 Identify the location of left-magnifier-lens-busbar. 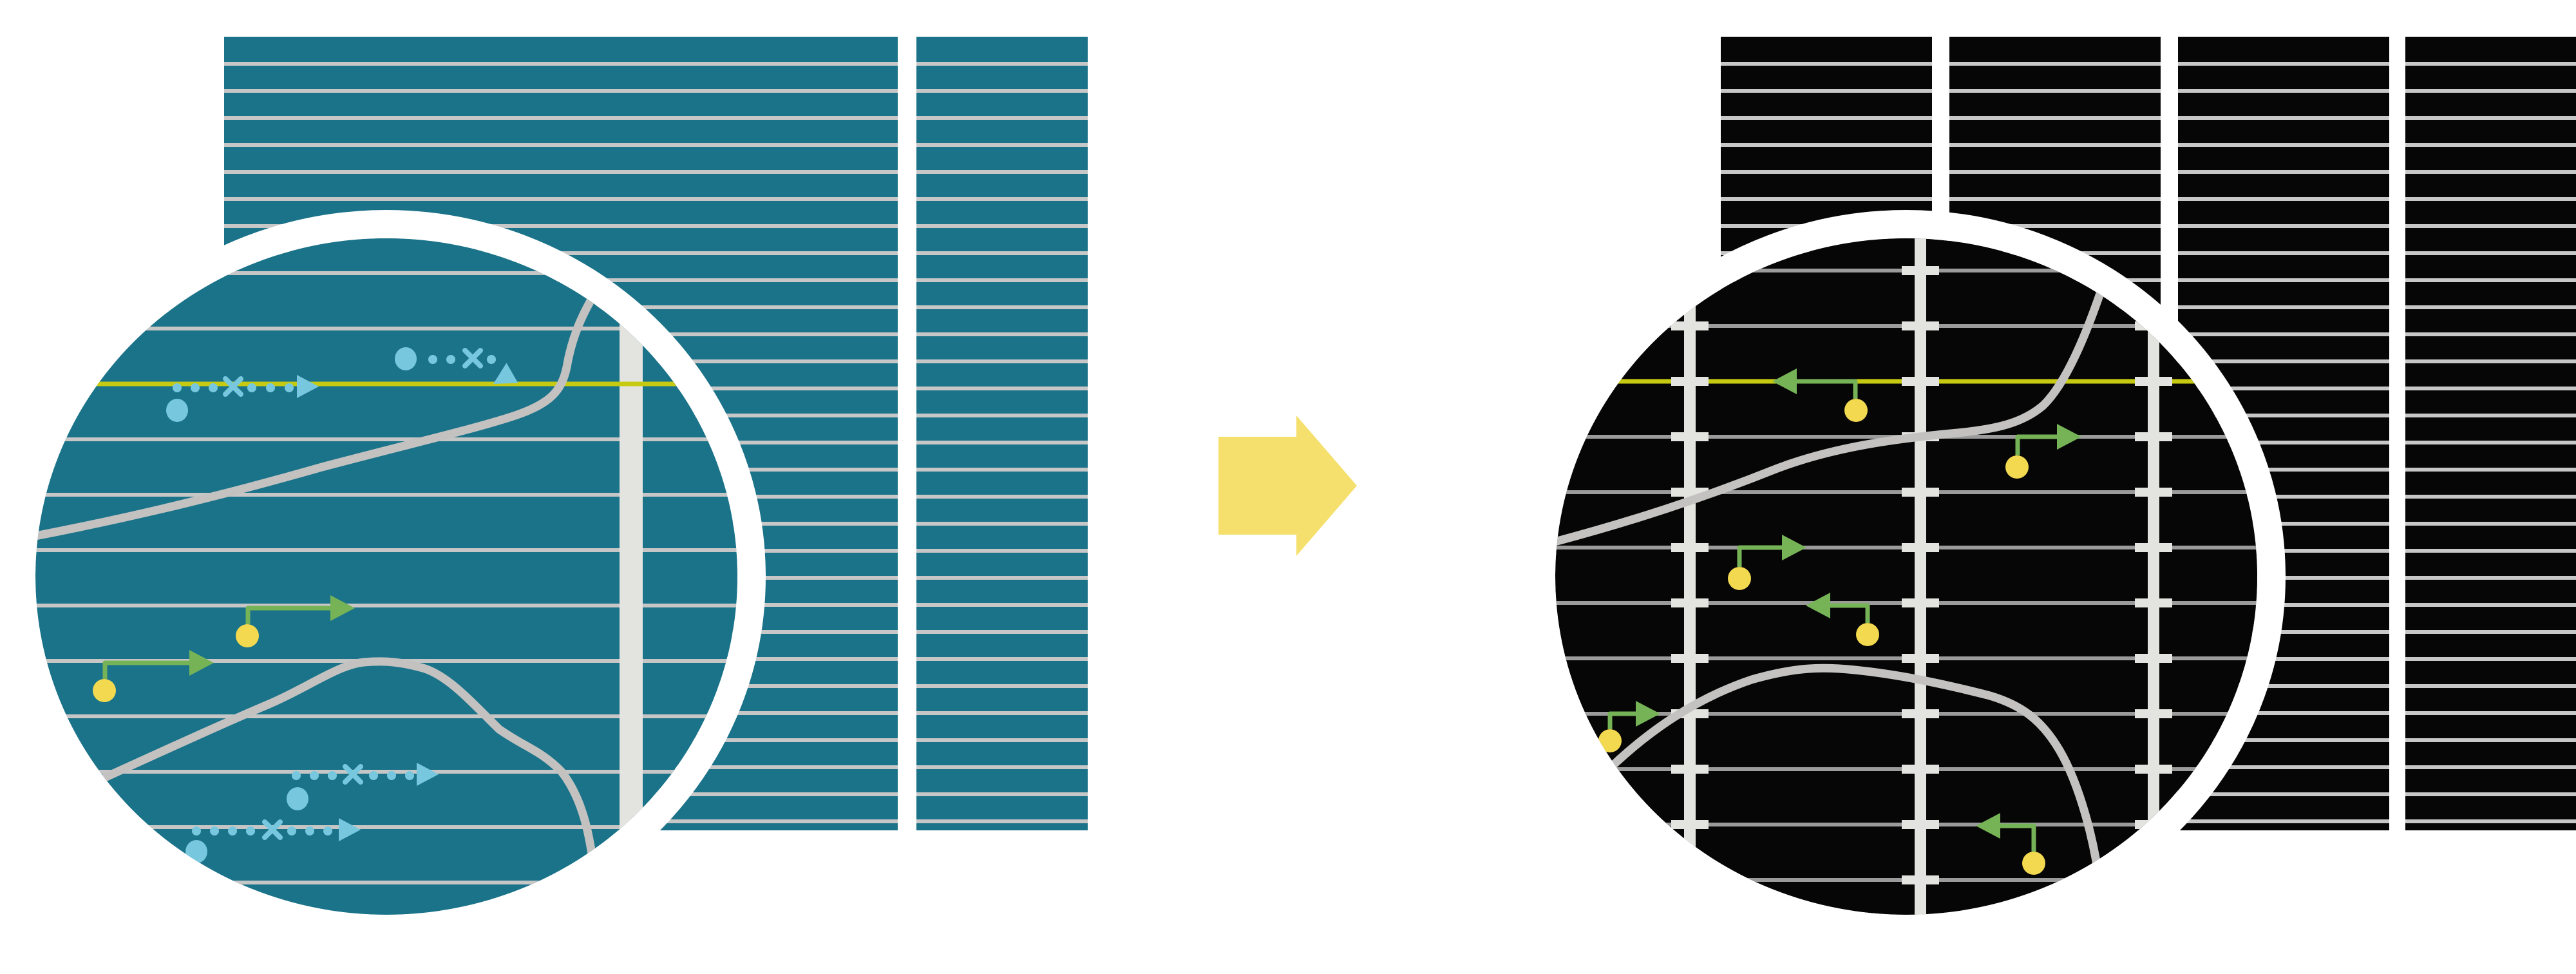
(631, 576).